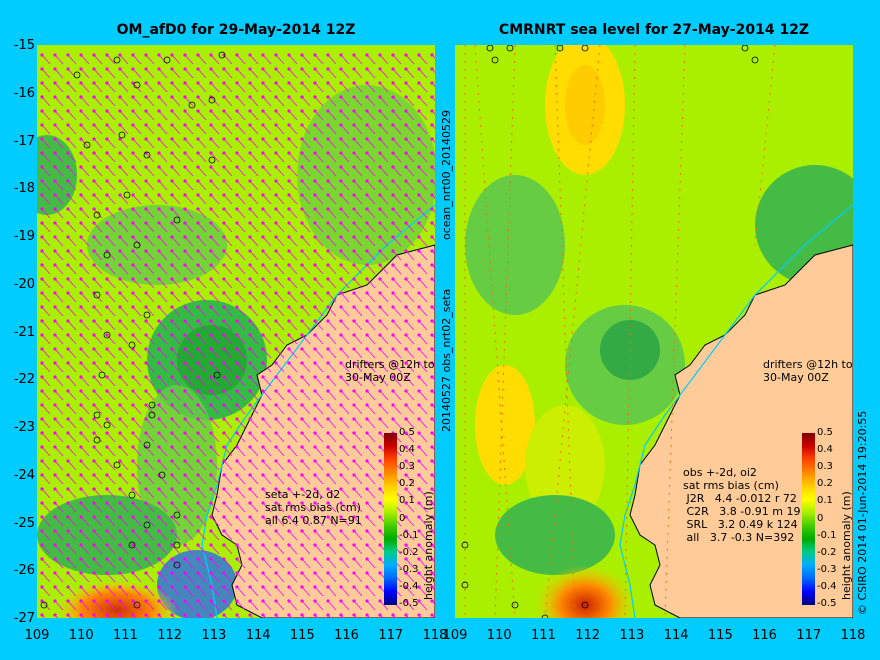 The width and height of the screenshot is (880, 660). Describe the element at coordinates (125, 635) in the screenshot. I see `left-x-tick-label: 111` at that location.